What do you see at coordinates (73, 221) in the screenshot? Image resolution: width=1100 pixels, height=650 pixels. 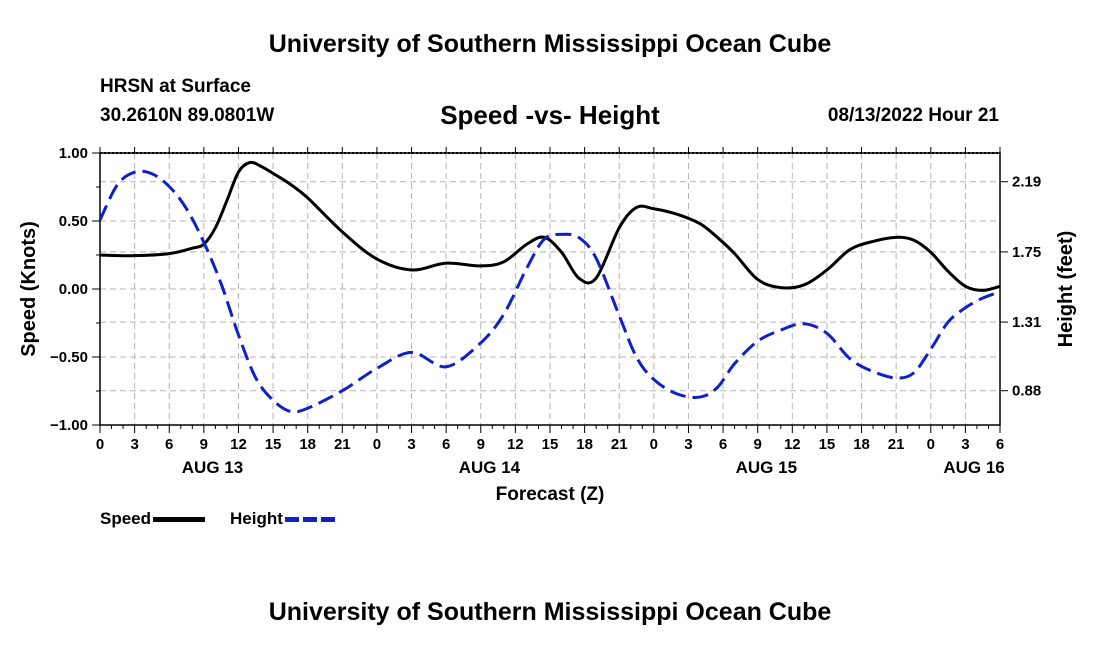 I see `y-tick-label: 0.50` at bounding box center [73, 221].